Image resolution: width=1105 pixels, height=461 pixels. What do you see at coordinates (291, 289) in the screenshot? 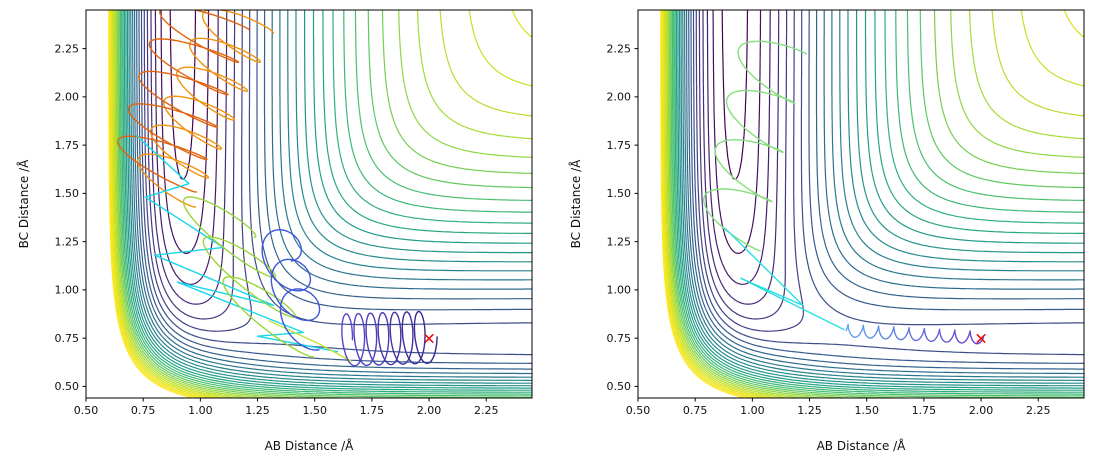
I see `trajectory-corner-loops-blue` at bounding box center [291, 289].